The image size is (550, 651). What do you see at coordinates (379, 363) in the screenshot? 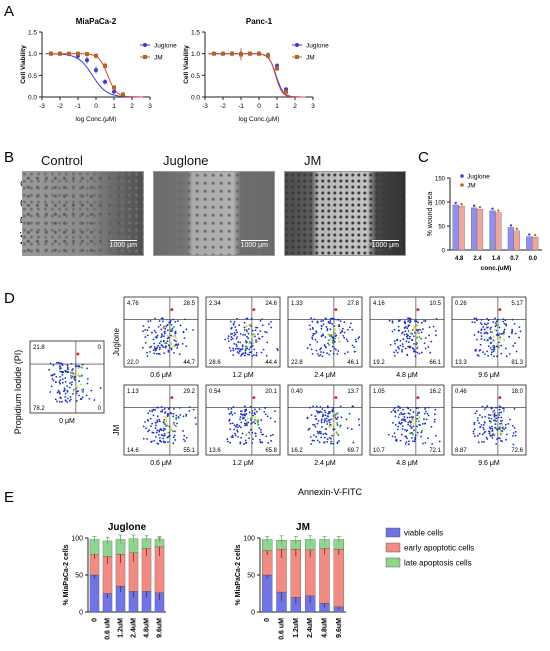
I see `quadrant-ll: 19.2` at bounding box center [379, 363].